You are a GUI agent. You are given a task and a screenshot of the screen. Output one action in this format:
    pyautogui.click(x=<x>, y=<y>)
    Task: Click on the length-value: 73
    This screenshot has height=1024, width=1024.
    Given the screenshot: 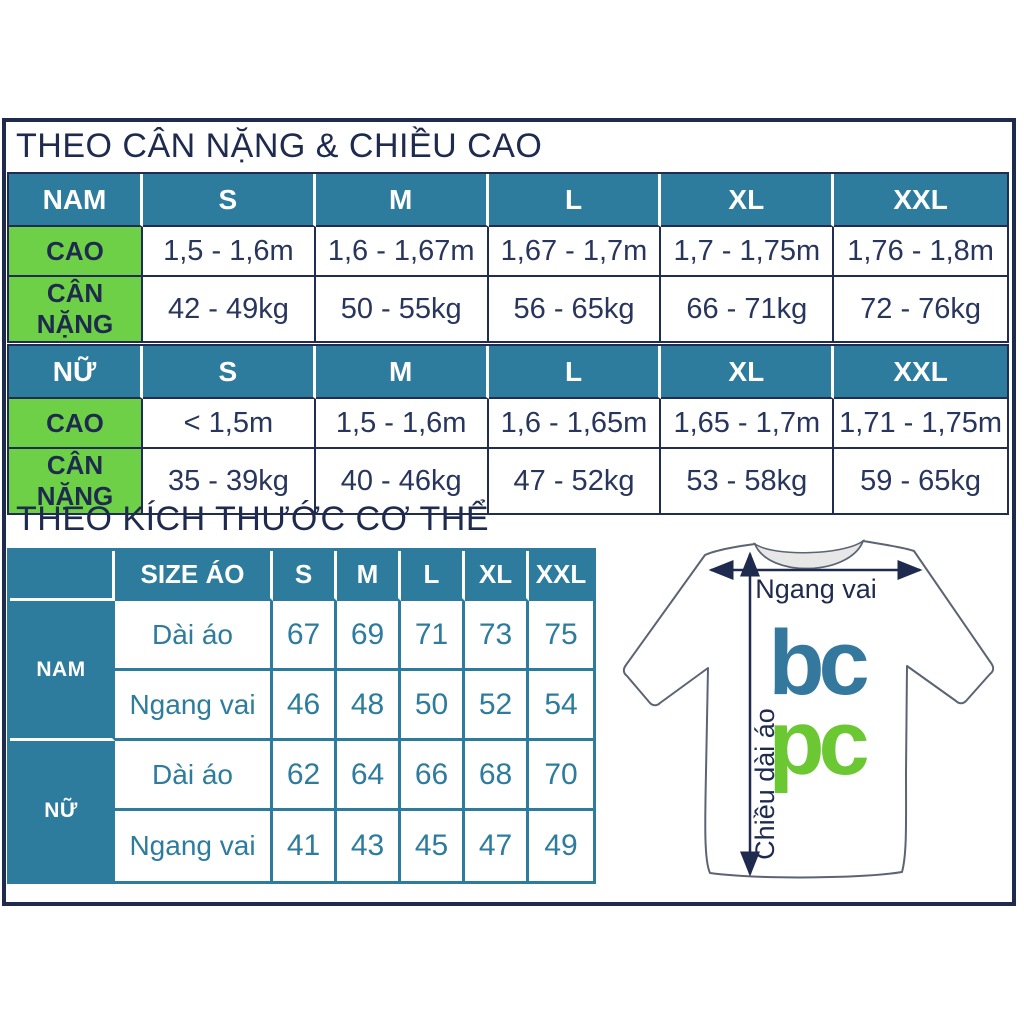 What is the action you would take?
    pyautogui.click(x=497, y=636)
    